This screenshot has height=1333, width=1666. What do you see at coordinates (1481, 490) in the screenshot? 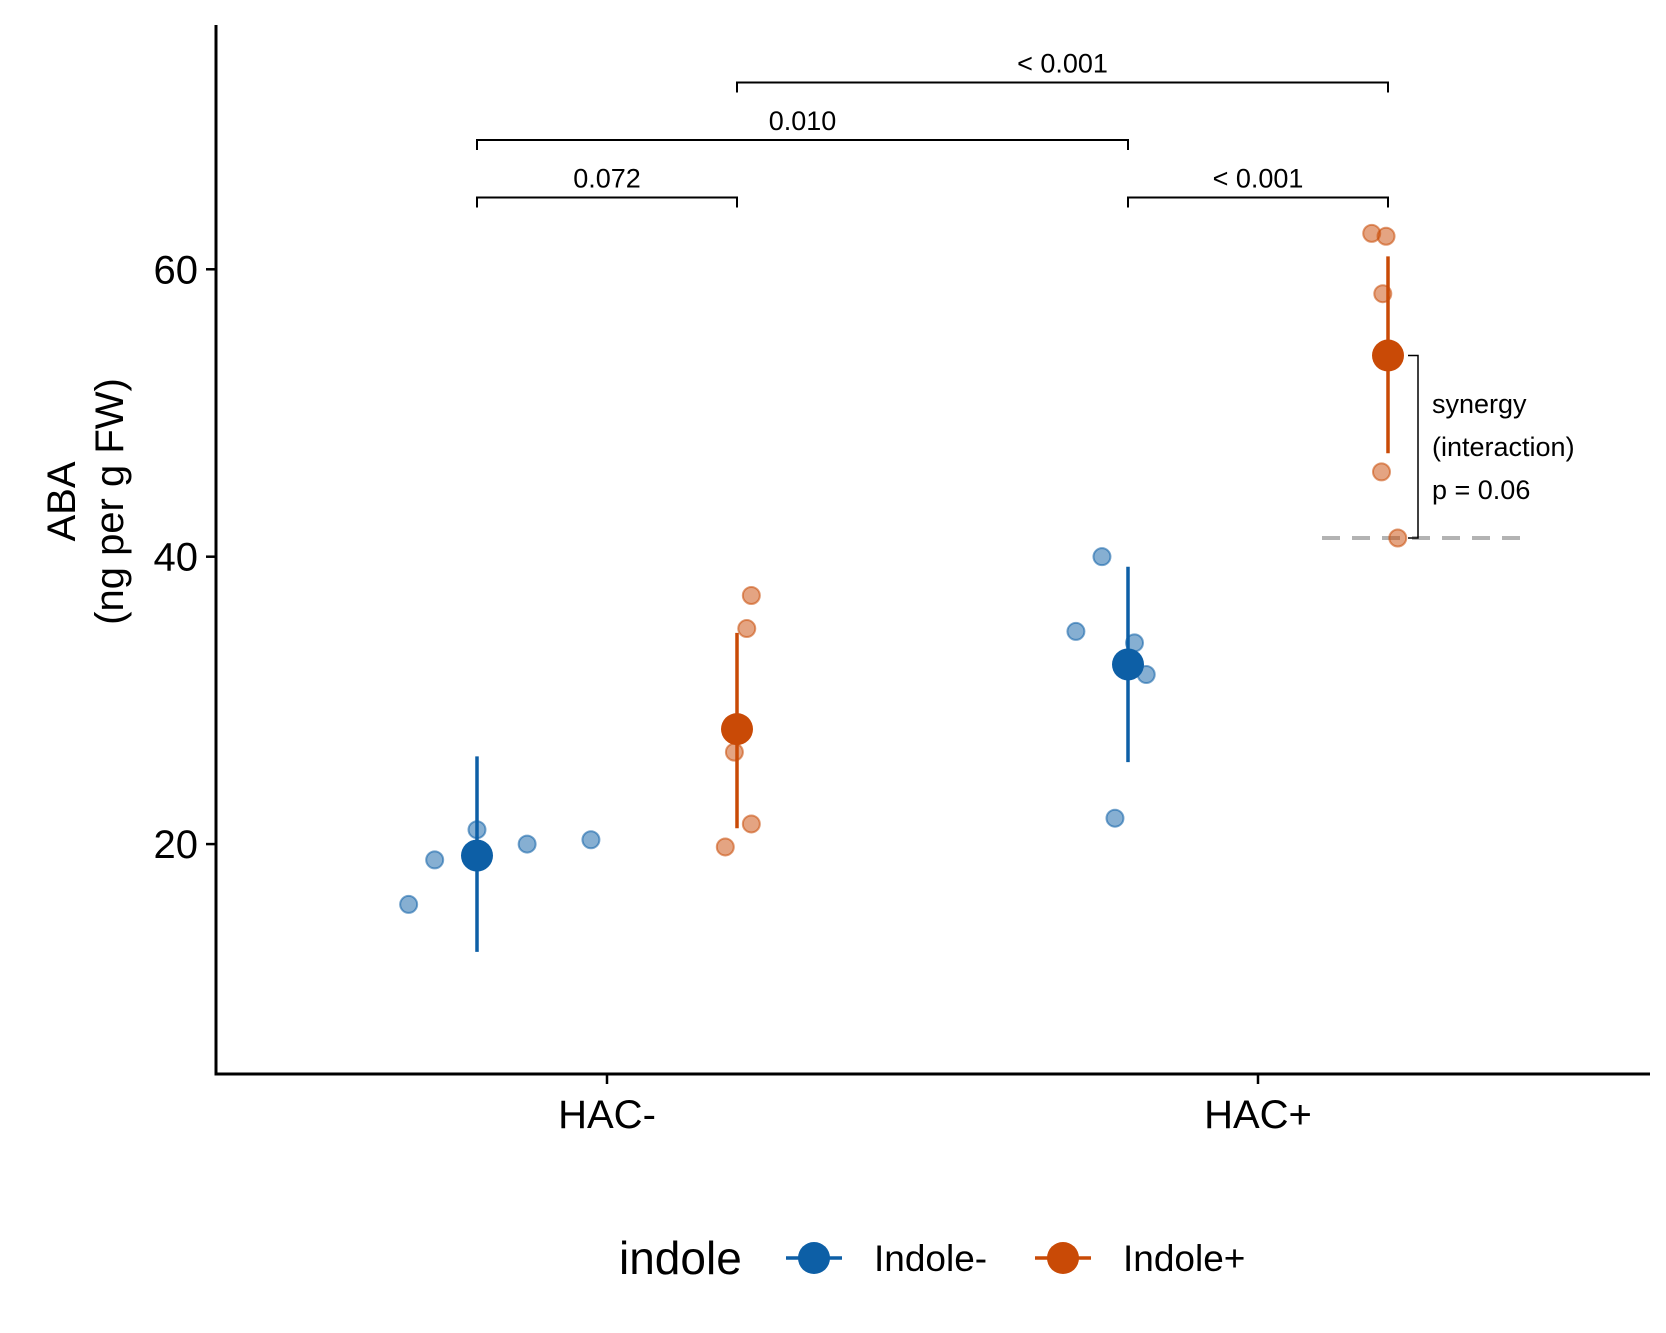
I see `synergy-annotation-line: p = 0.06` at bounding box center [1481, 490].